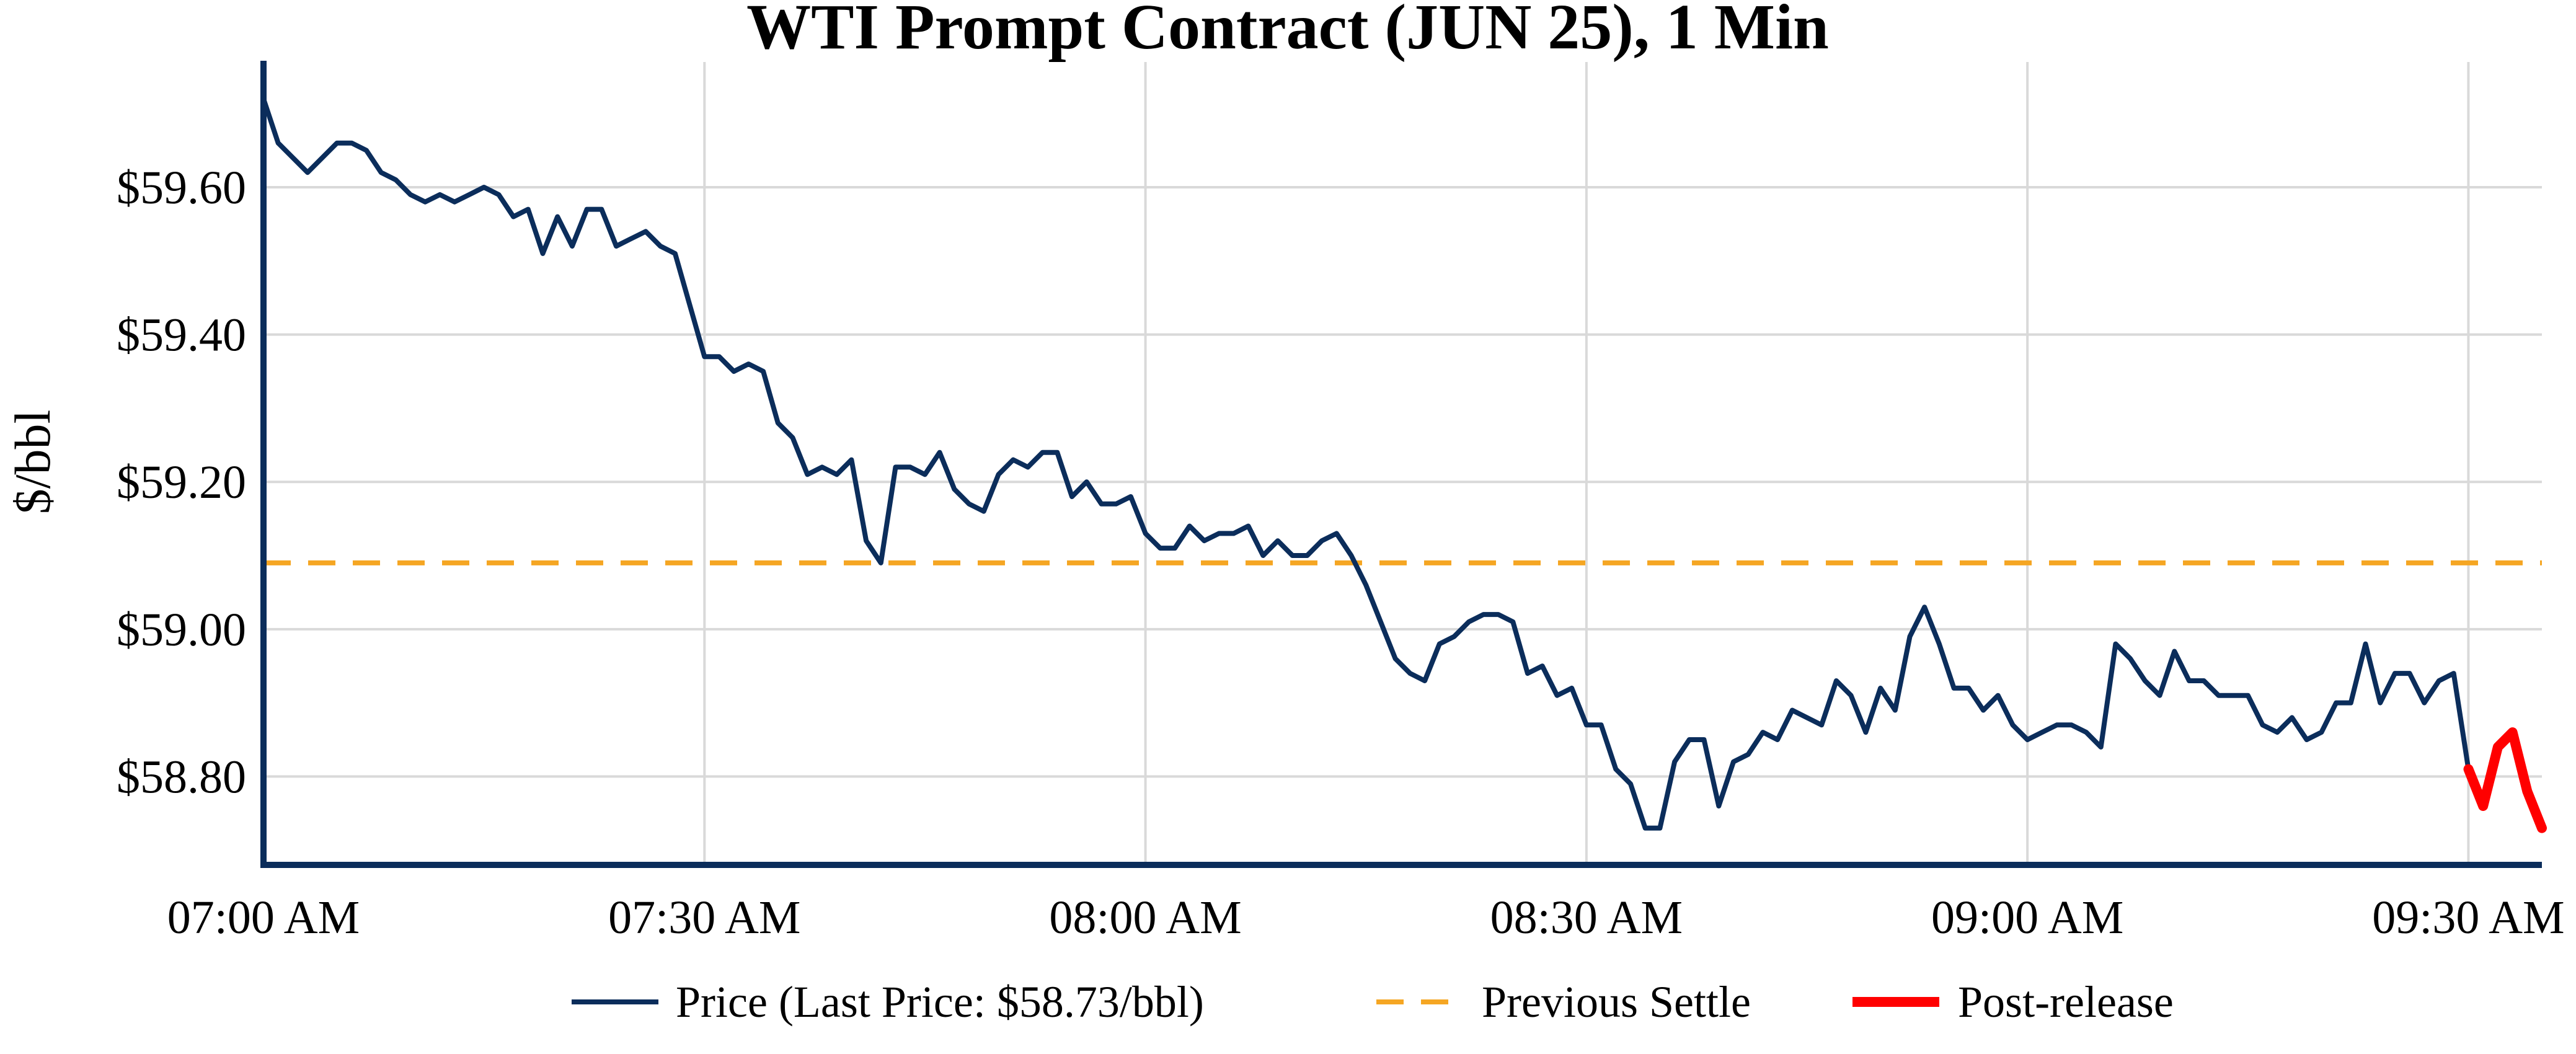 The image size is (2576, 1054). Describe the element at coordinates (2505, 780) in the screenshot. I see `post-release-line` at that location.